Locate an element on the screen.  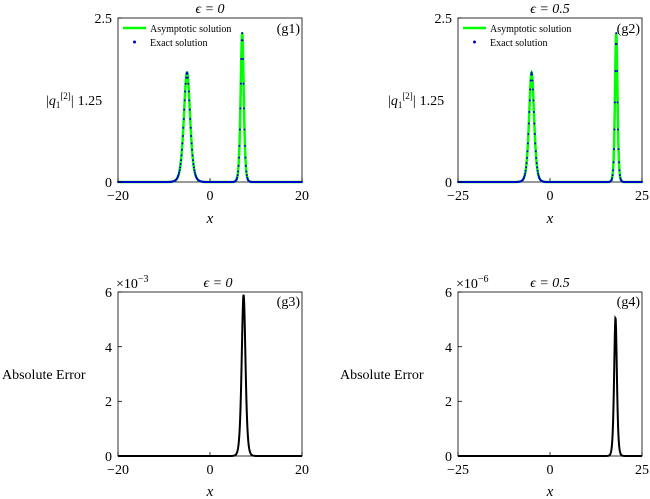
y-ticks: 0 2 4 6 is located at coordinates (113, 375).